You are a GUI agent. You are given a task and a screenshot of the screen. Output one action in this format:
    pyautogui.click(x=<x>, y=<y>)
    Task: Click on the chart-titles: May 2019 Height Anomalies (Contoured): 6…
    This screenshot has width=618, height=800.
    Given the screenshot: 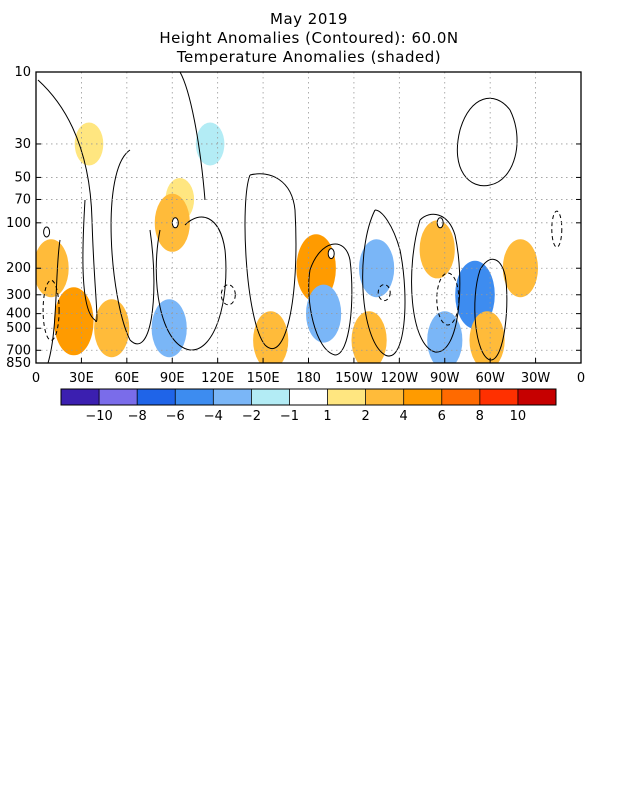 What is the action you would take?
    pyautogui.click(x=309, y=38)
    